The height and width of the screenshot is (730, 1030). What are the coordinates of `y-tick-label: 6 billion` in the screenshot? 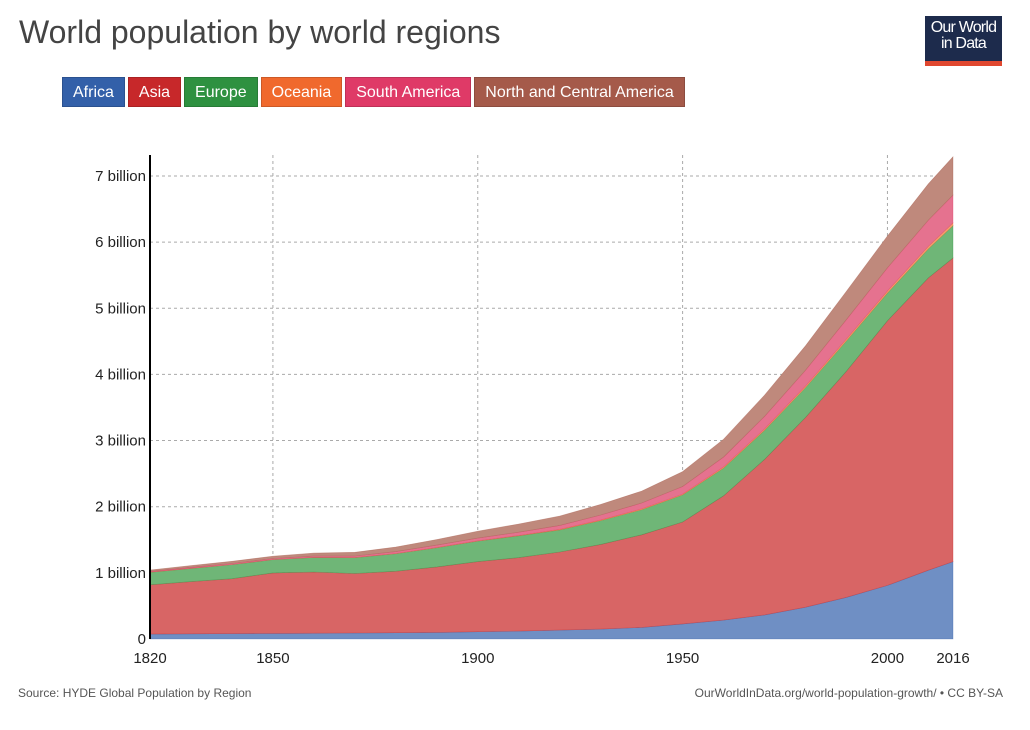 It's located at (120, 242).